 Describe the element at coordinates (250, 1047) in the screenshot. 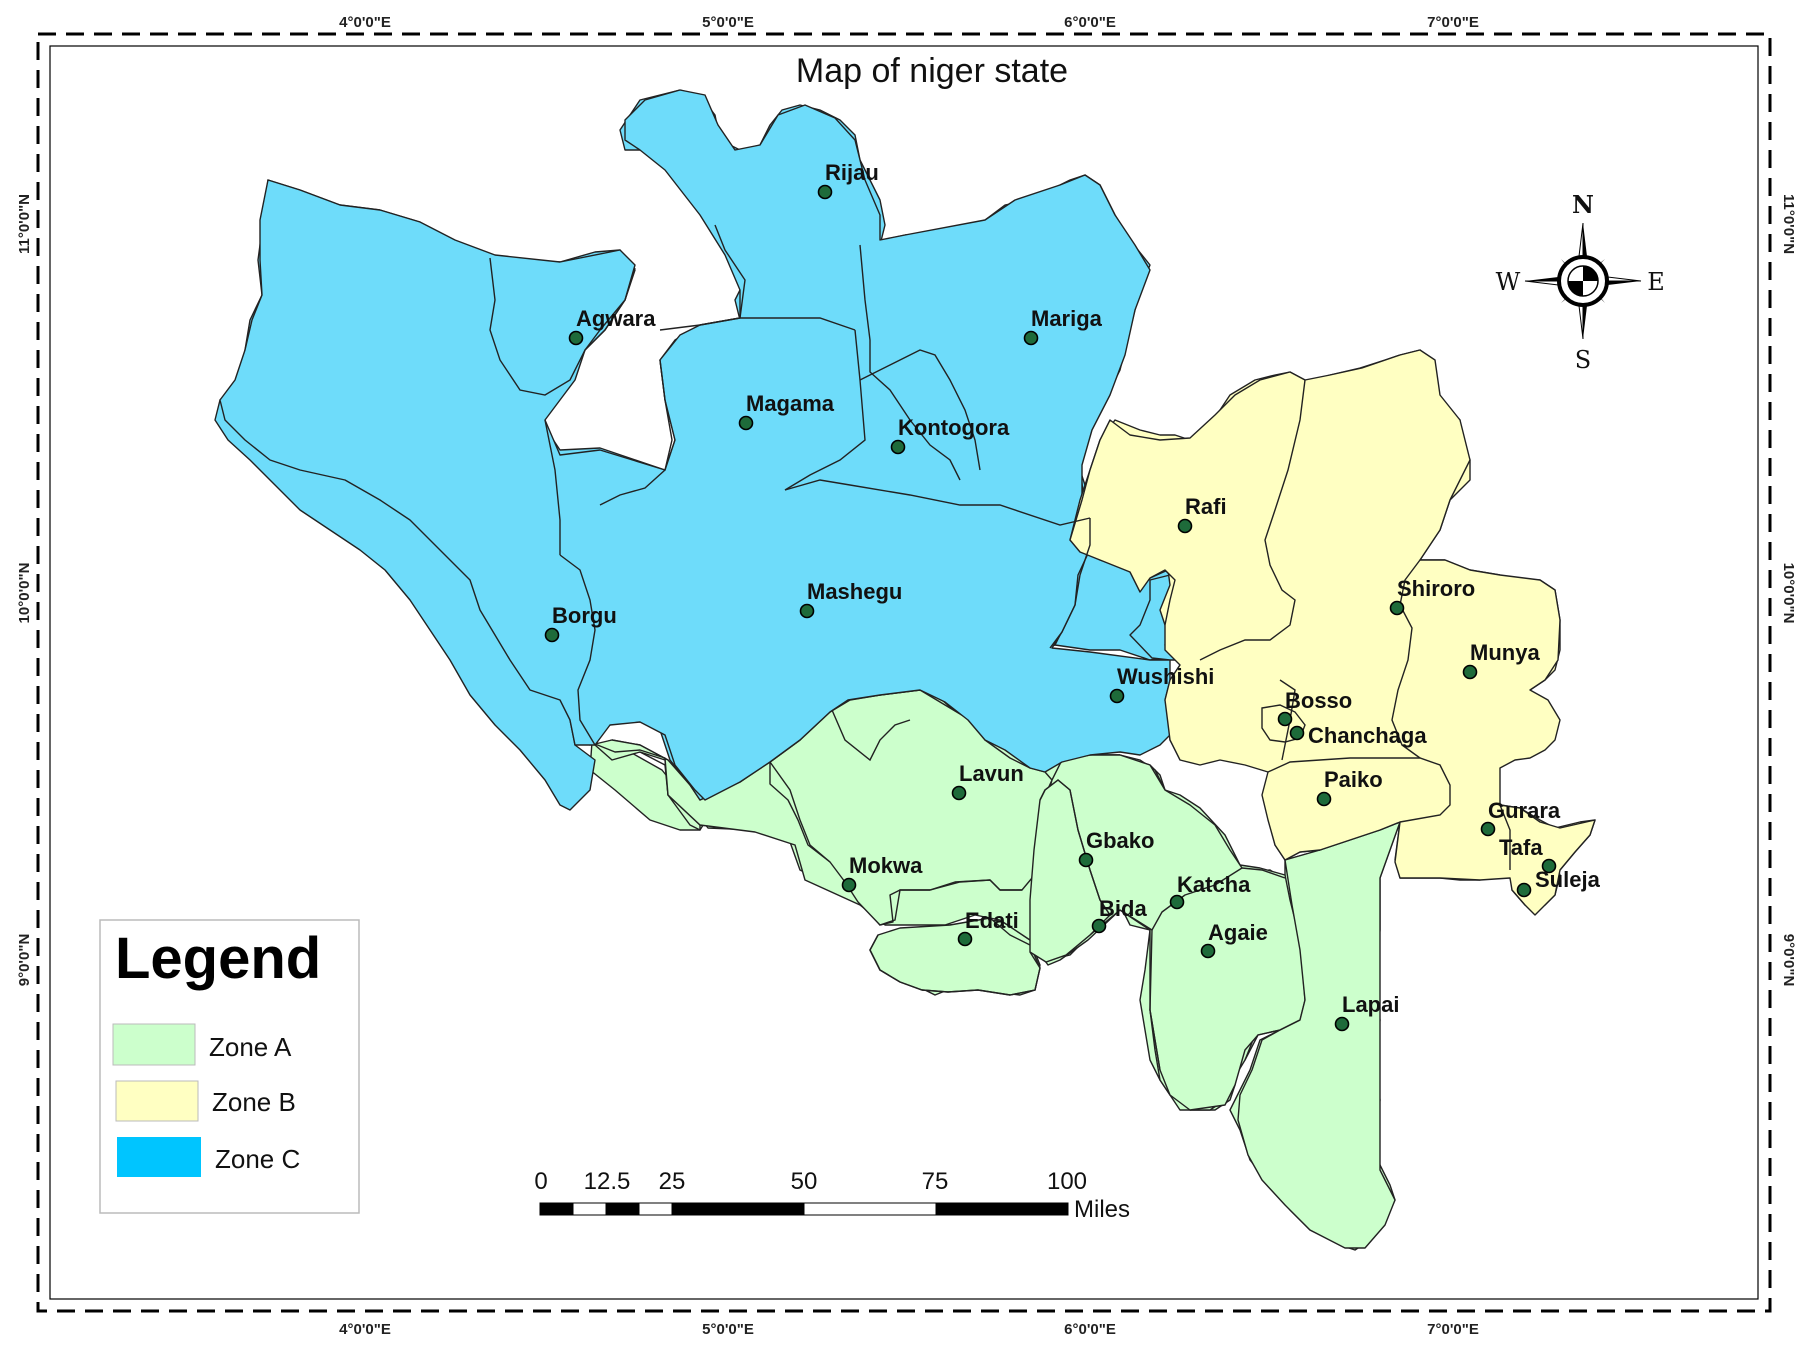

I see `legend-label-zone-a: Zone A` at that location.